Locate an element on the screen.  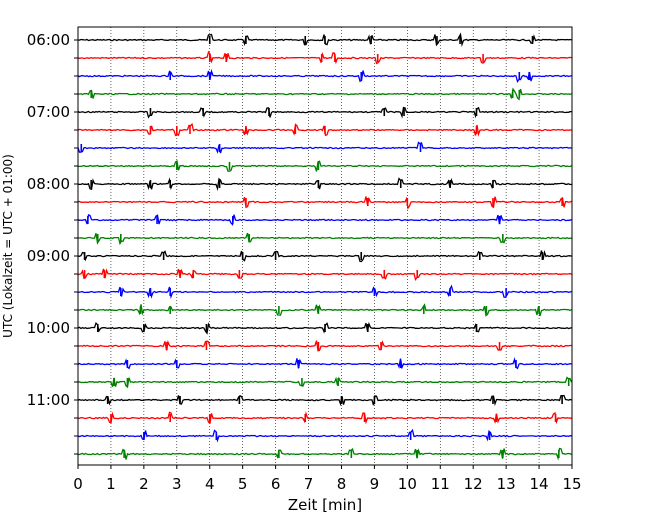
y-tick-label: 11:00 is located at coordinates (48, 400).